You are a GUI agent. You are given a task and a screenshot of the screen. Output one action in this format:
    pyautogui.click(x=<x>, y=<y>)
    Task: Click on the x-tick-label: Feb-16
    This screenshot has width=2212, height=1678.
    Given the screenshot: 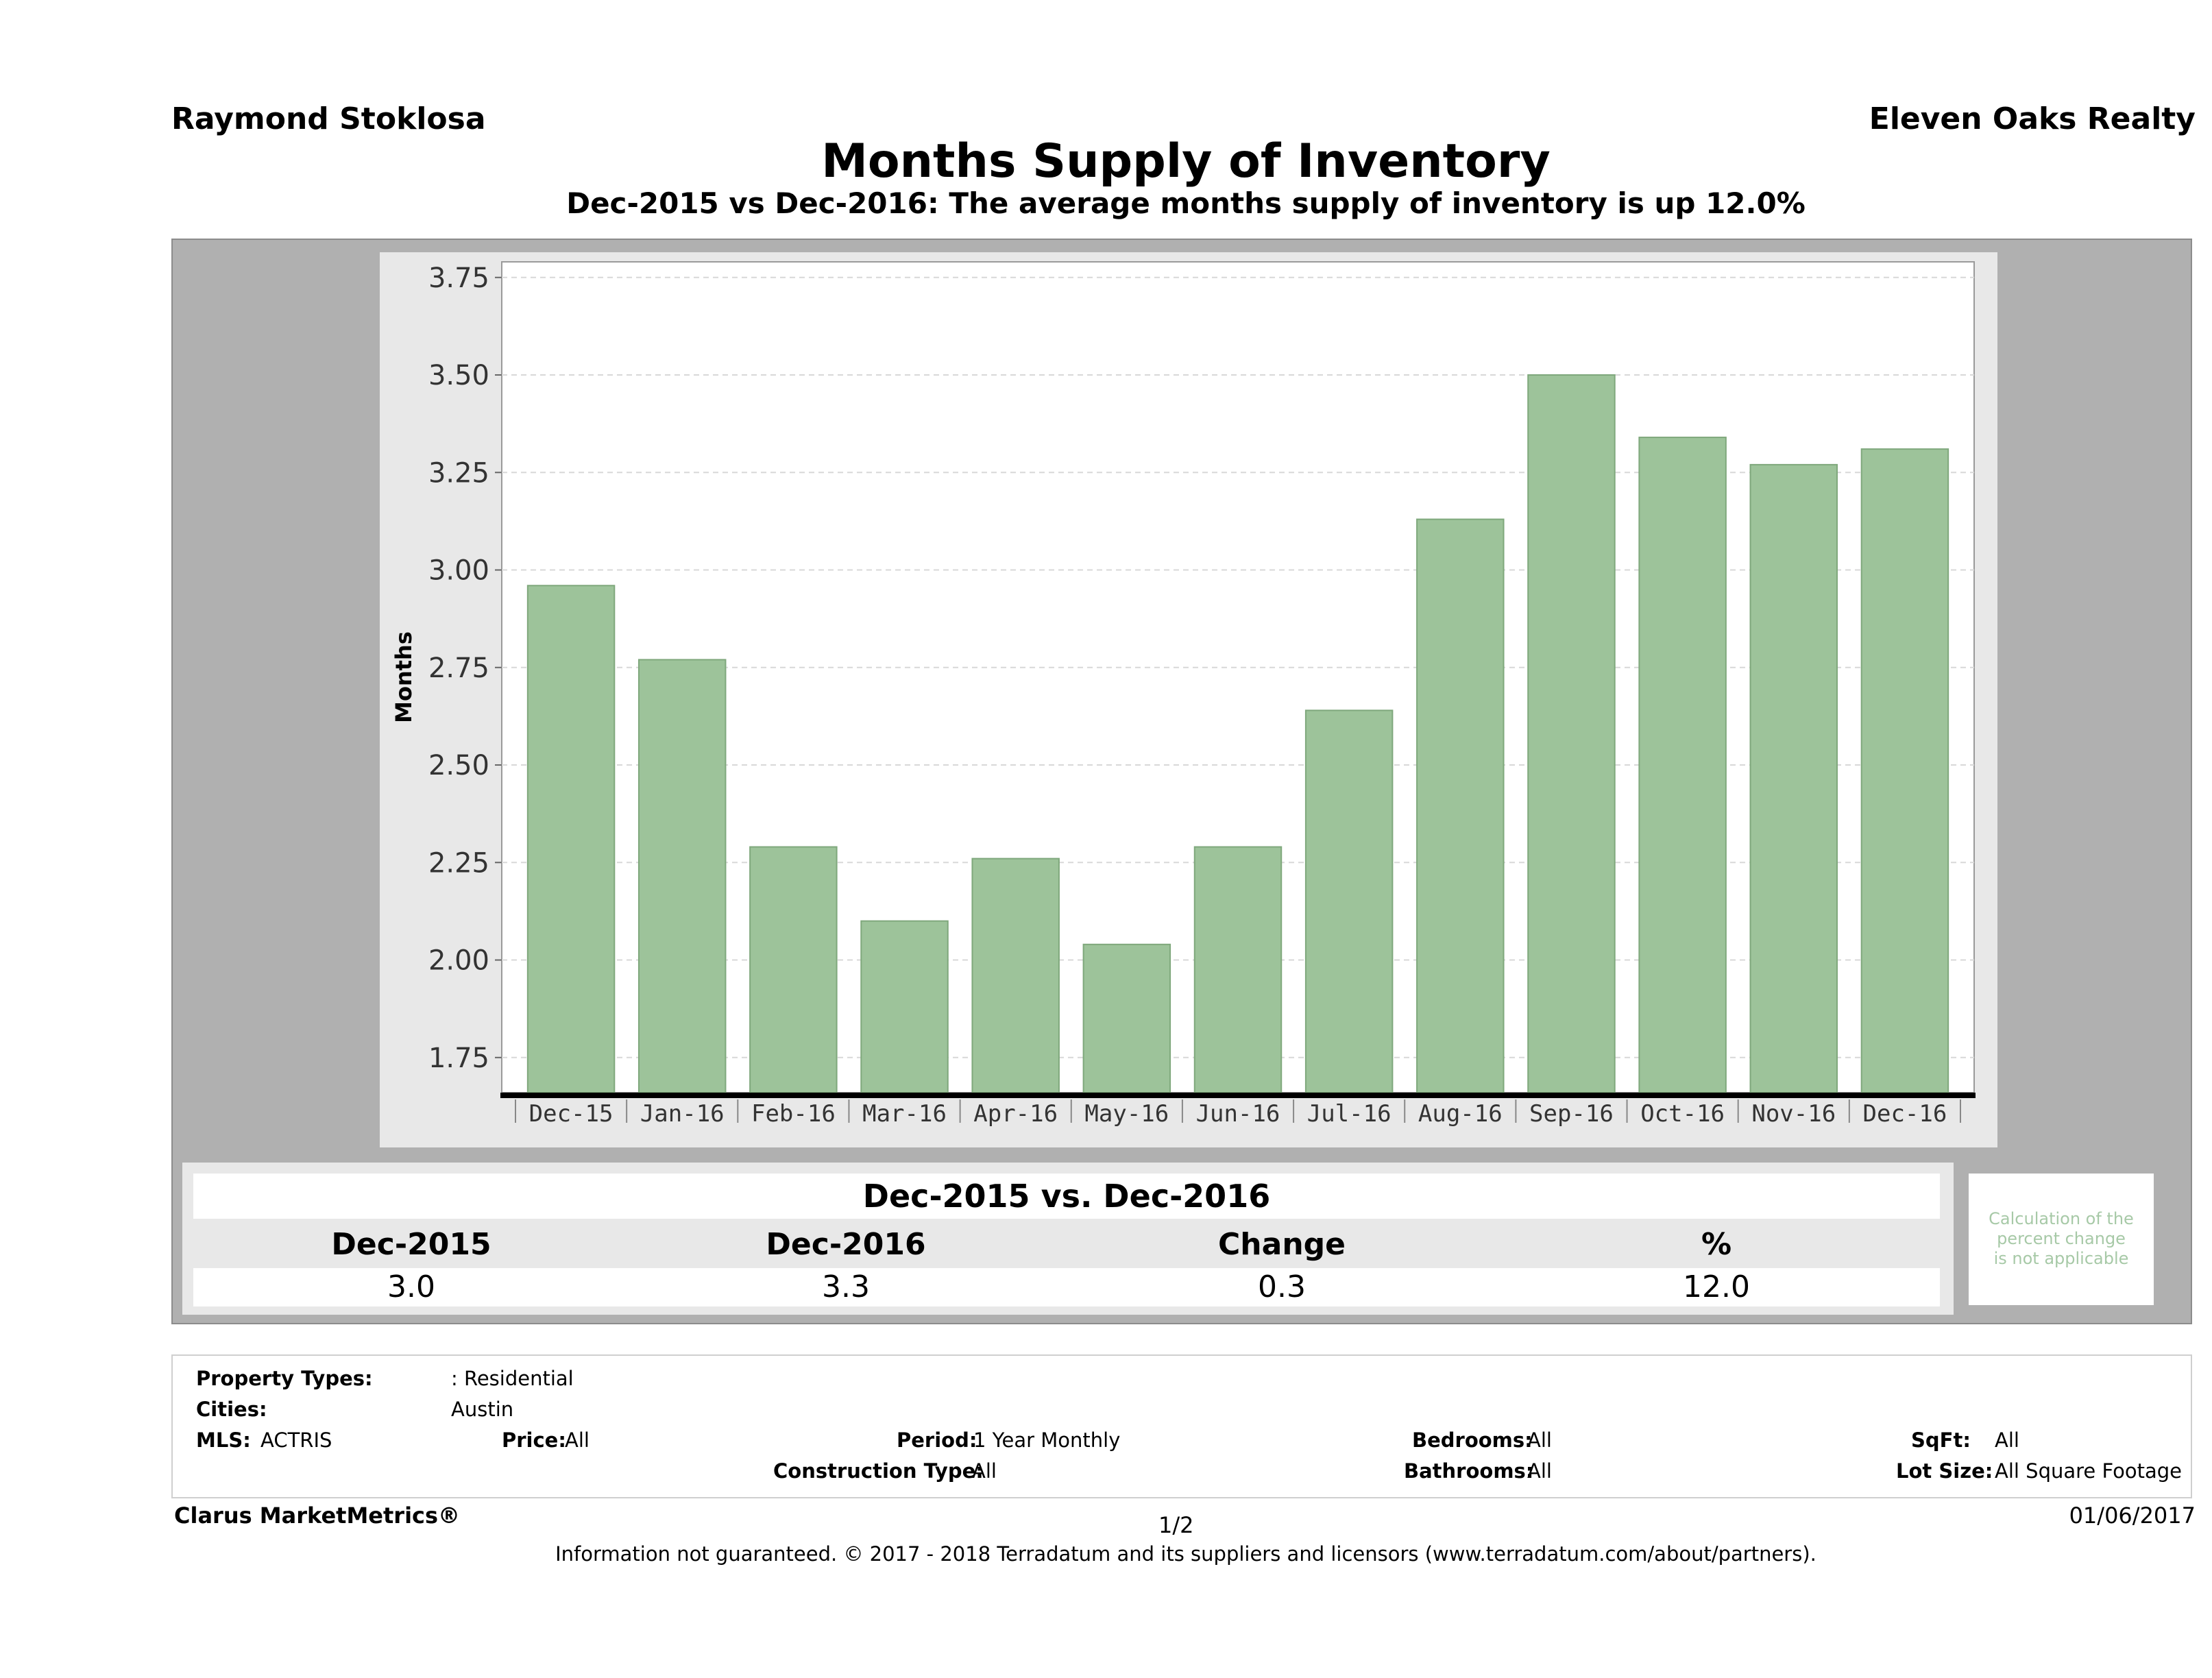 What is the action you would take?
    pyautogui.click(x=794, y=1114)
    